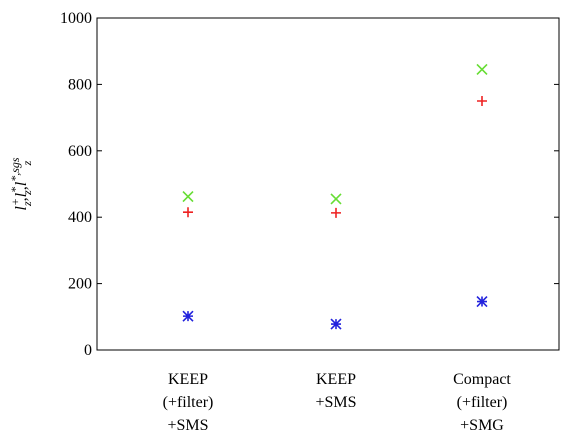 The height and width of the screenshot is (447, 566). I want to click on y-tick-label: 200, so click(80, 284).